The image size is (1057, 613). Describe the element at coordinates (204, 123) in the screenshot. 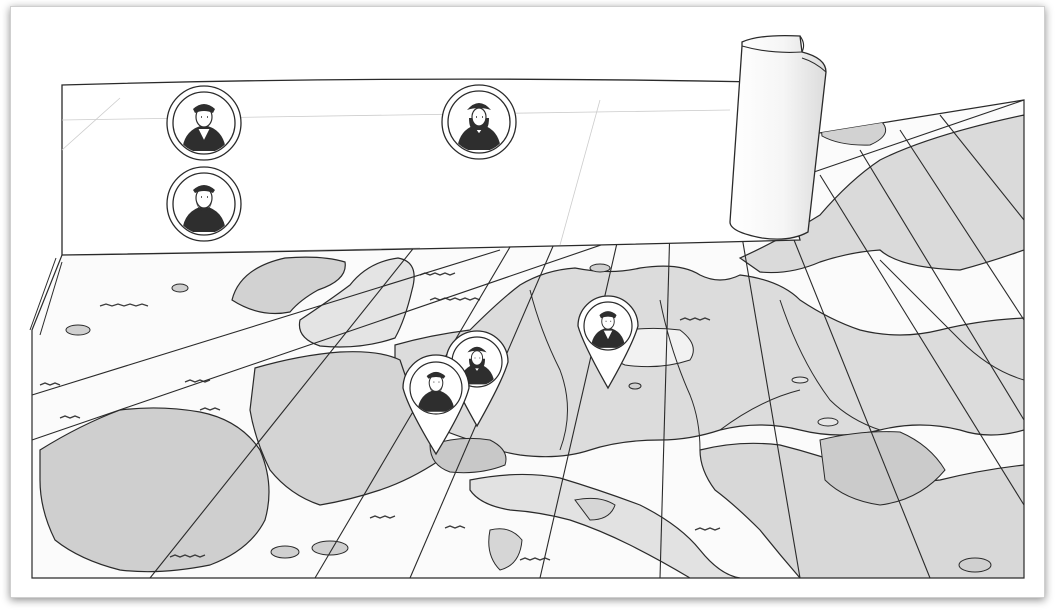

I see `reformer-portrait-1-icon` at that location.